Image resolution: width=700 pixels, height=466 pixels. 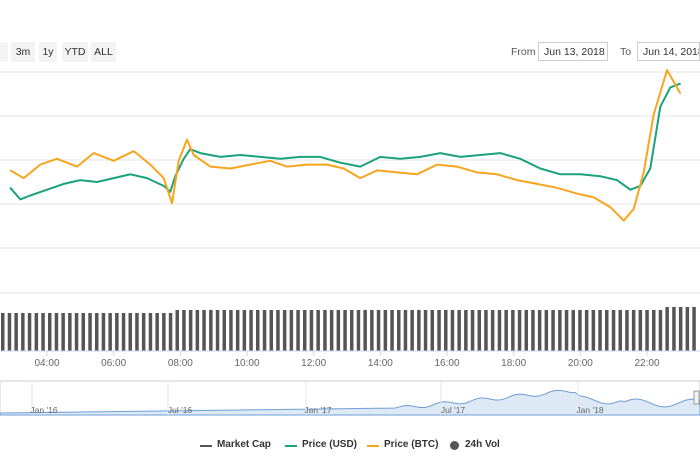 I want to click on legend-label-24h-vol: 24h Vol, so click(x=482, y=444).